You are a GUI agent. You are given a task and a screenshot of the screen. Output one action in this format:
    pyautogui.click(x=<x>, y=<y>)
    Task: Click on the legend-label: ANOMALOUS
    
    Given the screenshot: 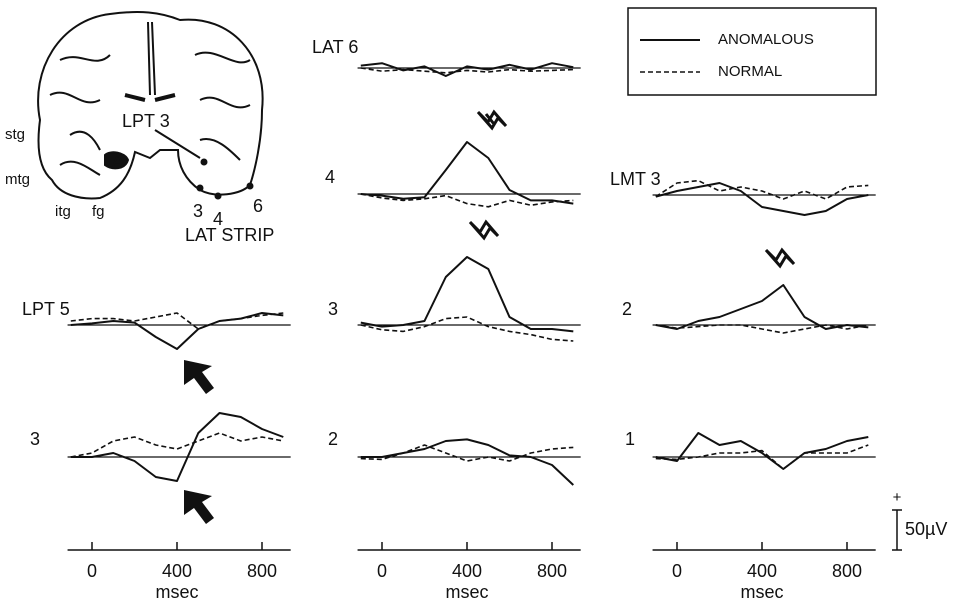 What is the action you would take?
    pyautogui.click(x=766, y=39)
    